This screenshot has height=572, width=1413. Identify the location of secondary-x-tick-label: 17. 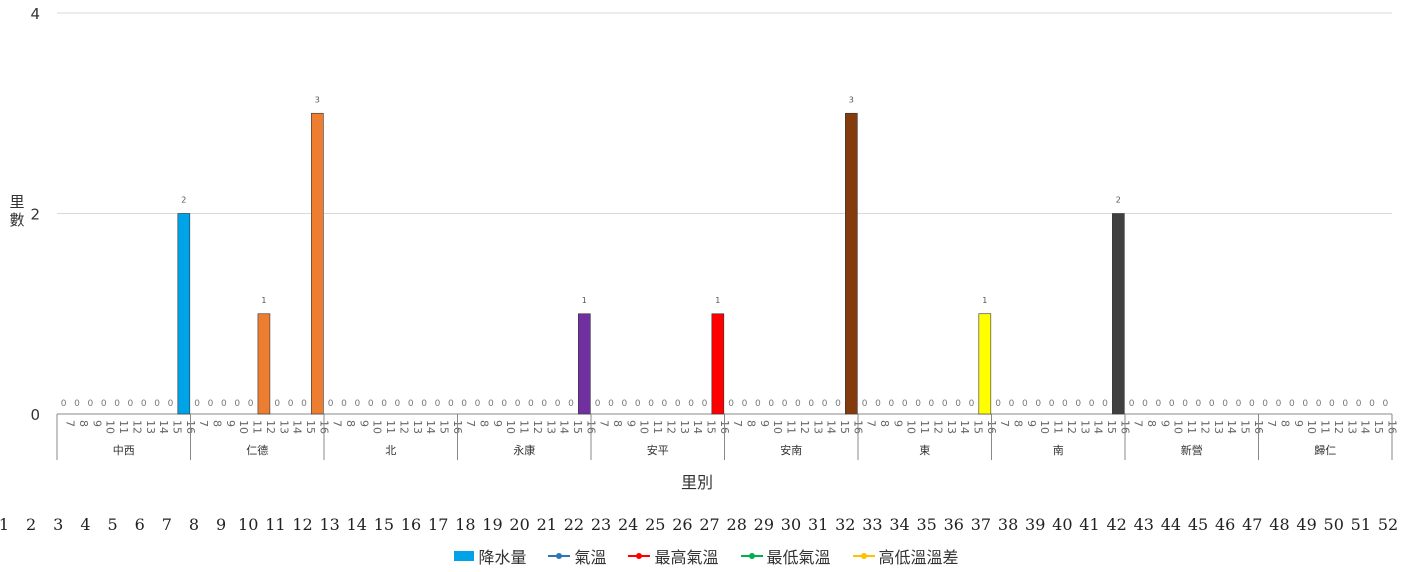
(438, 524).